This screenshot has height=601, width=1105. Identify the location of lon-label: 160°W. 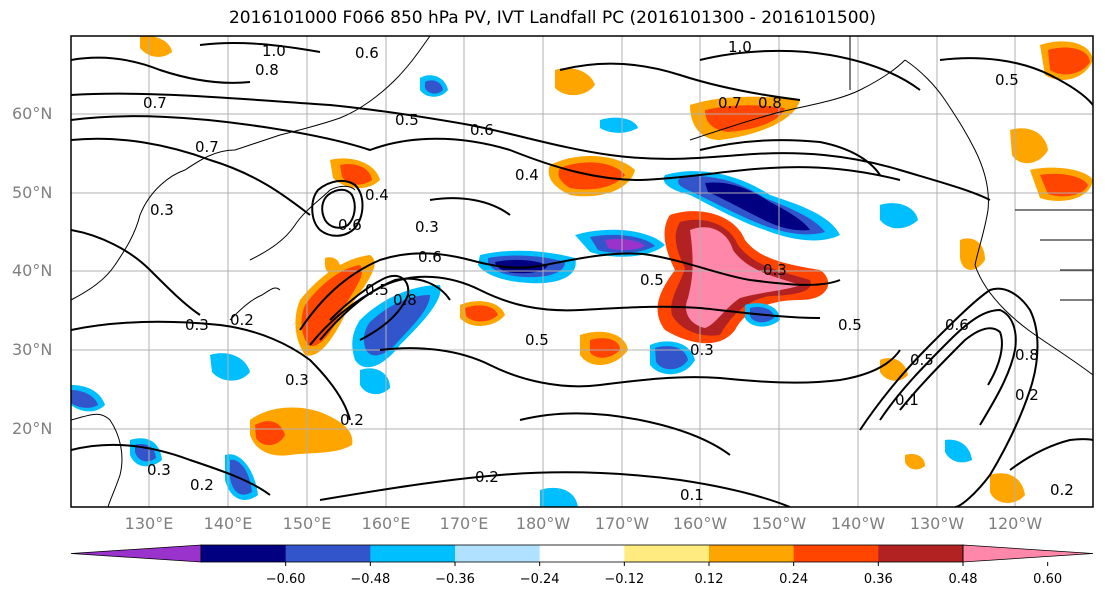
(700, 523).